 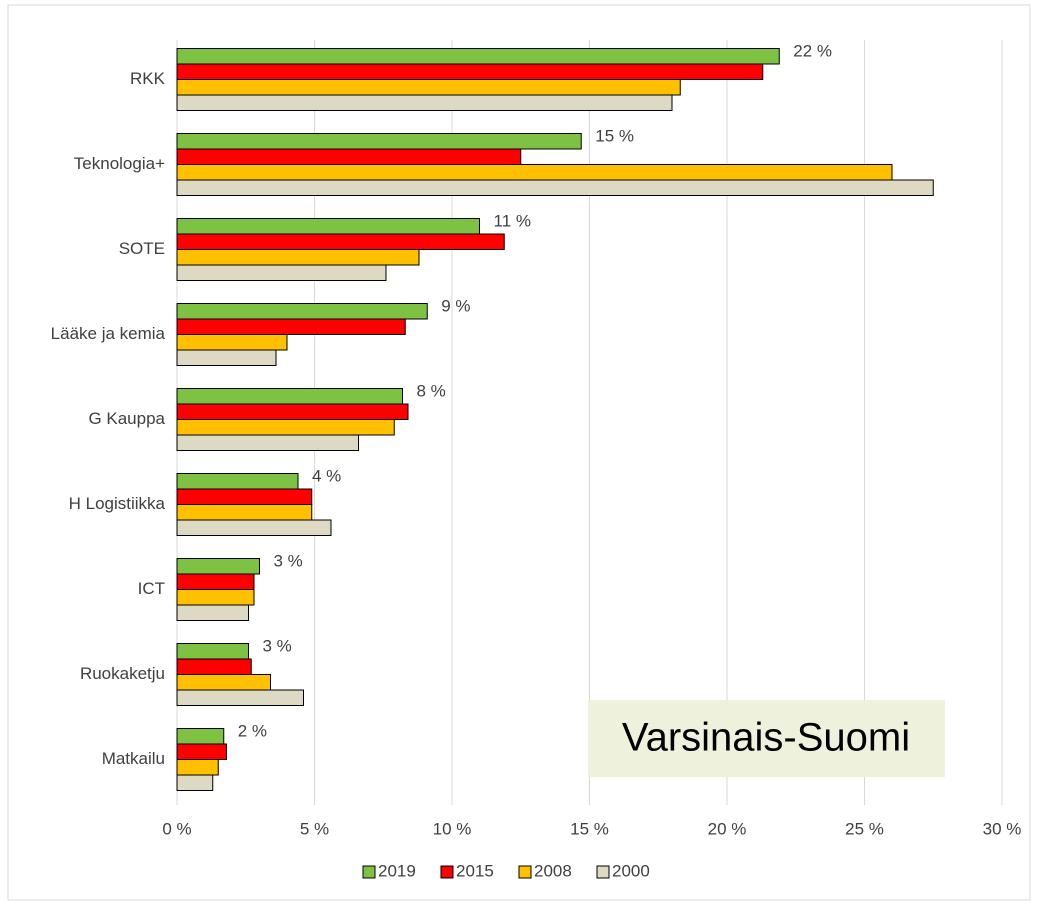 I want to click on x-tick-label: 30 %, so click(x=1002, y=828).